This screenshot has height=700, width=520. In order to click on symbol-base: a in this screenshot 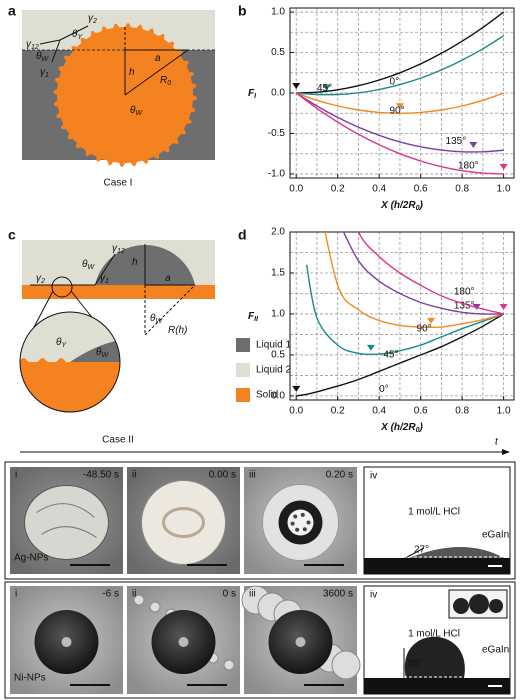, I will do `click(158, 58)`.